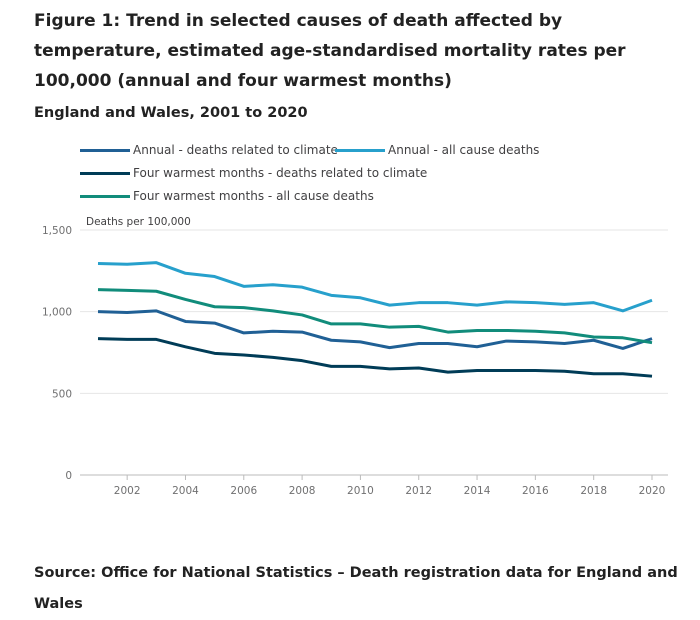 This screenshot has height=620, width=700. I want to click on legend-item: Four warmest months - all cause deaths, so click(227, 196).